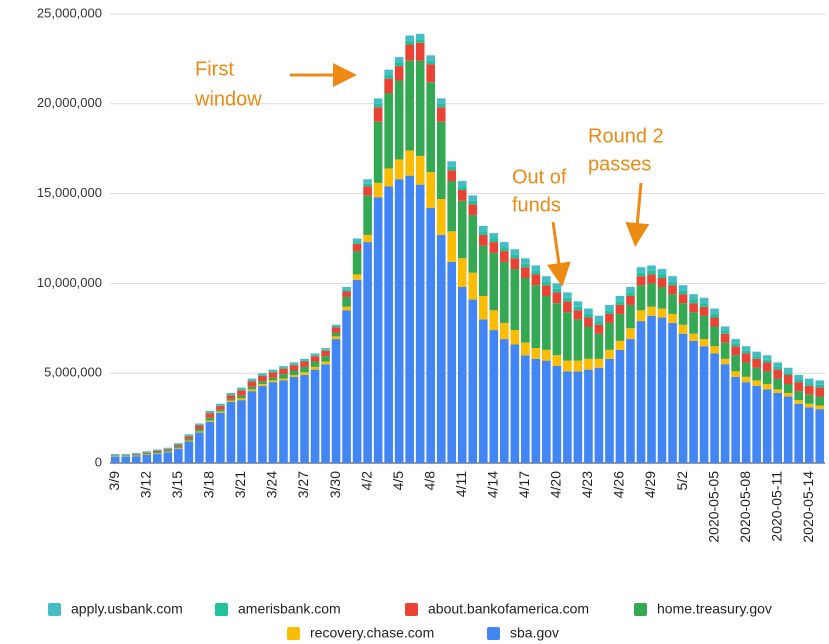 This screenshot has height=644, width=829. Describe the element at coordinates (127, 609) in the screenshot. I see `legend-label: apply.usbank.com` at that location.